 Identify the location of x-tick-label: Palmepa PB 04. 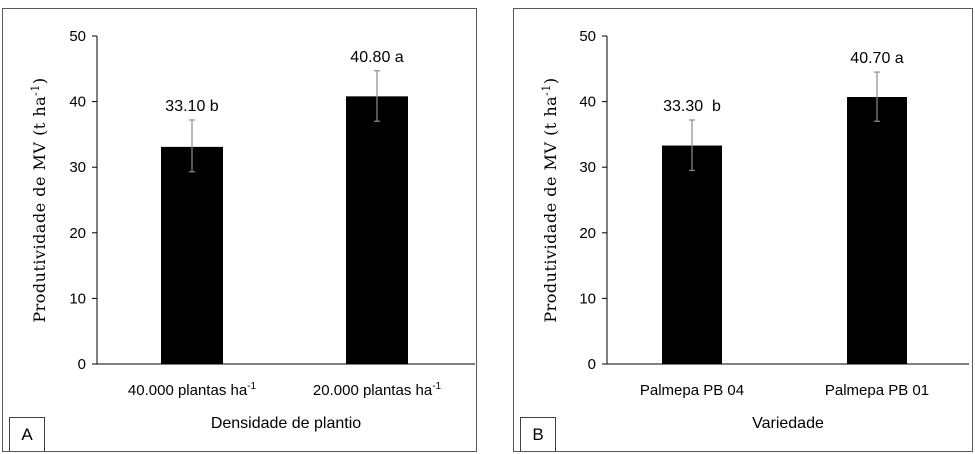
(692, 390).